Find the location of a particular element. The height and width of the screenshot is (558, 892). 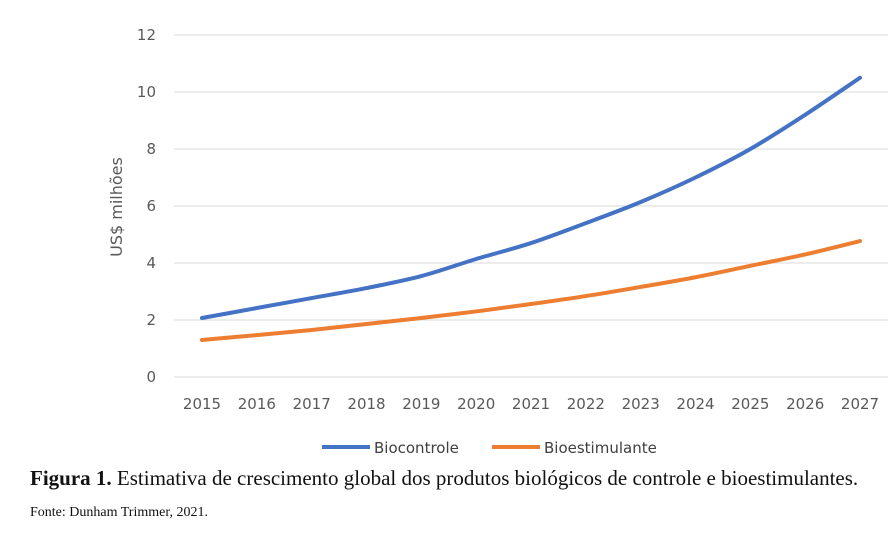

figure-source: Fonte: Dunham Trimmer, 2021. is located at coordinates (119, 512).